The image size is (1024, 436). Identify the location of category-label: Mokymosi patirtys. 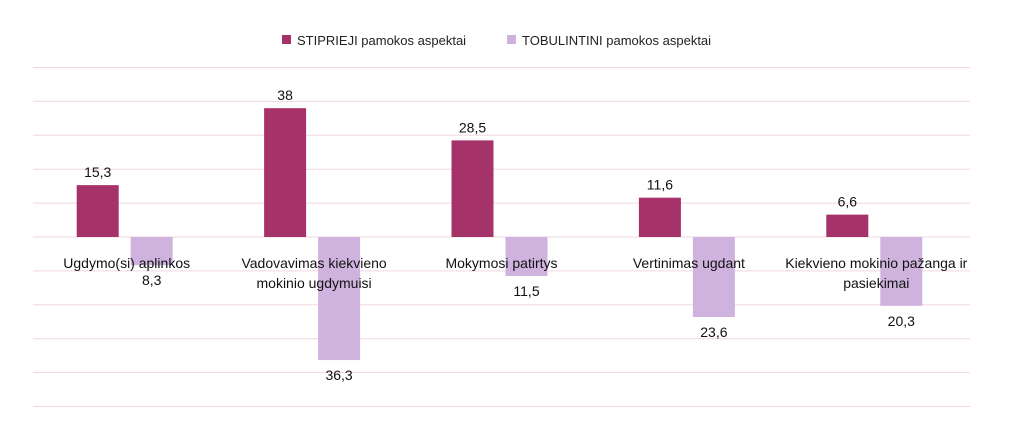
(501, 263).